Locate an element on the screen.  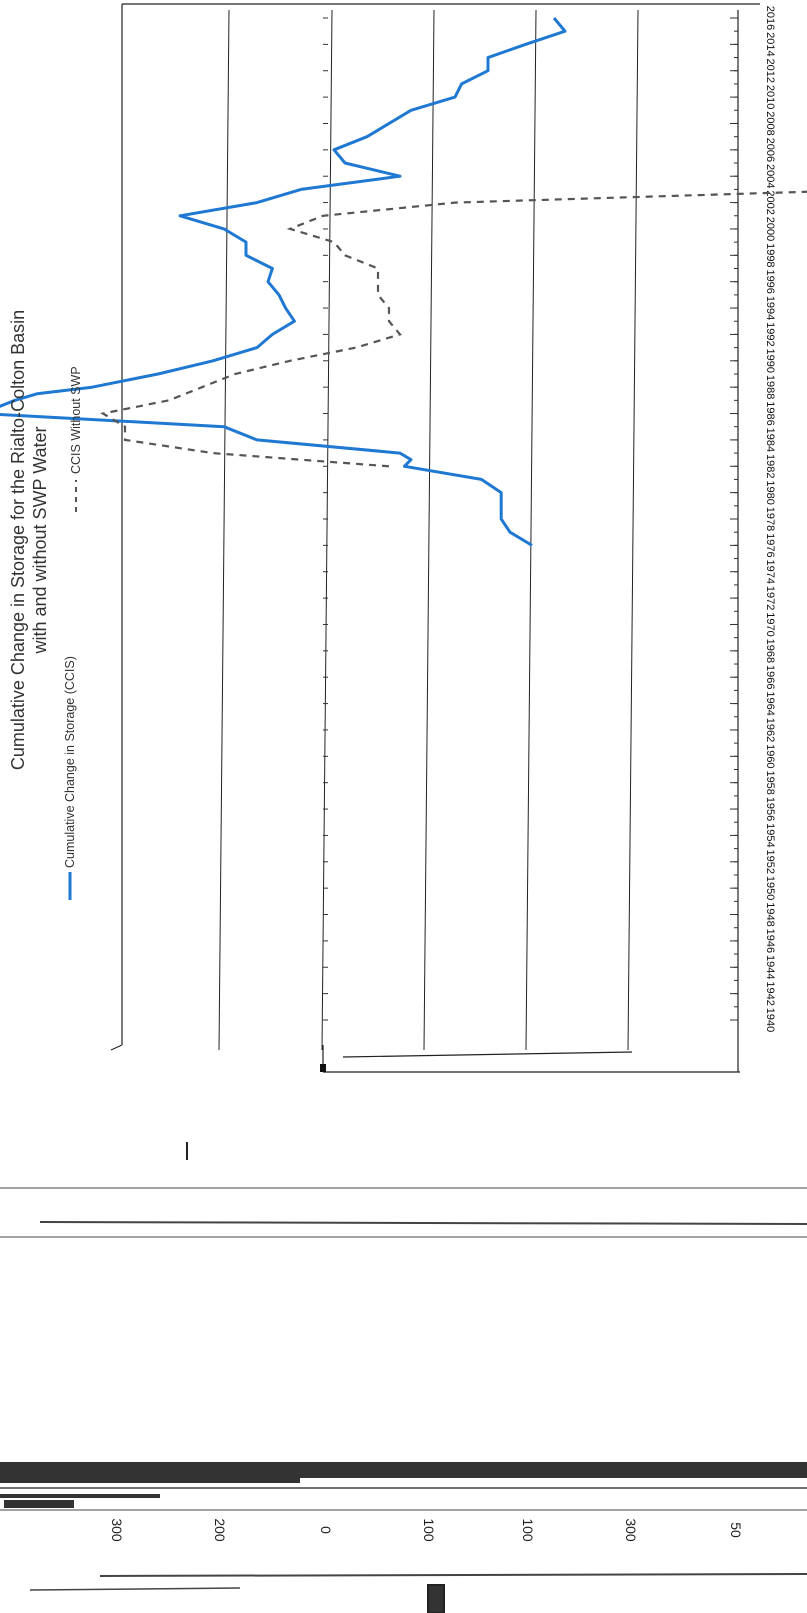
x-tick-label: 1942 is located at coordinates (770, 993).